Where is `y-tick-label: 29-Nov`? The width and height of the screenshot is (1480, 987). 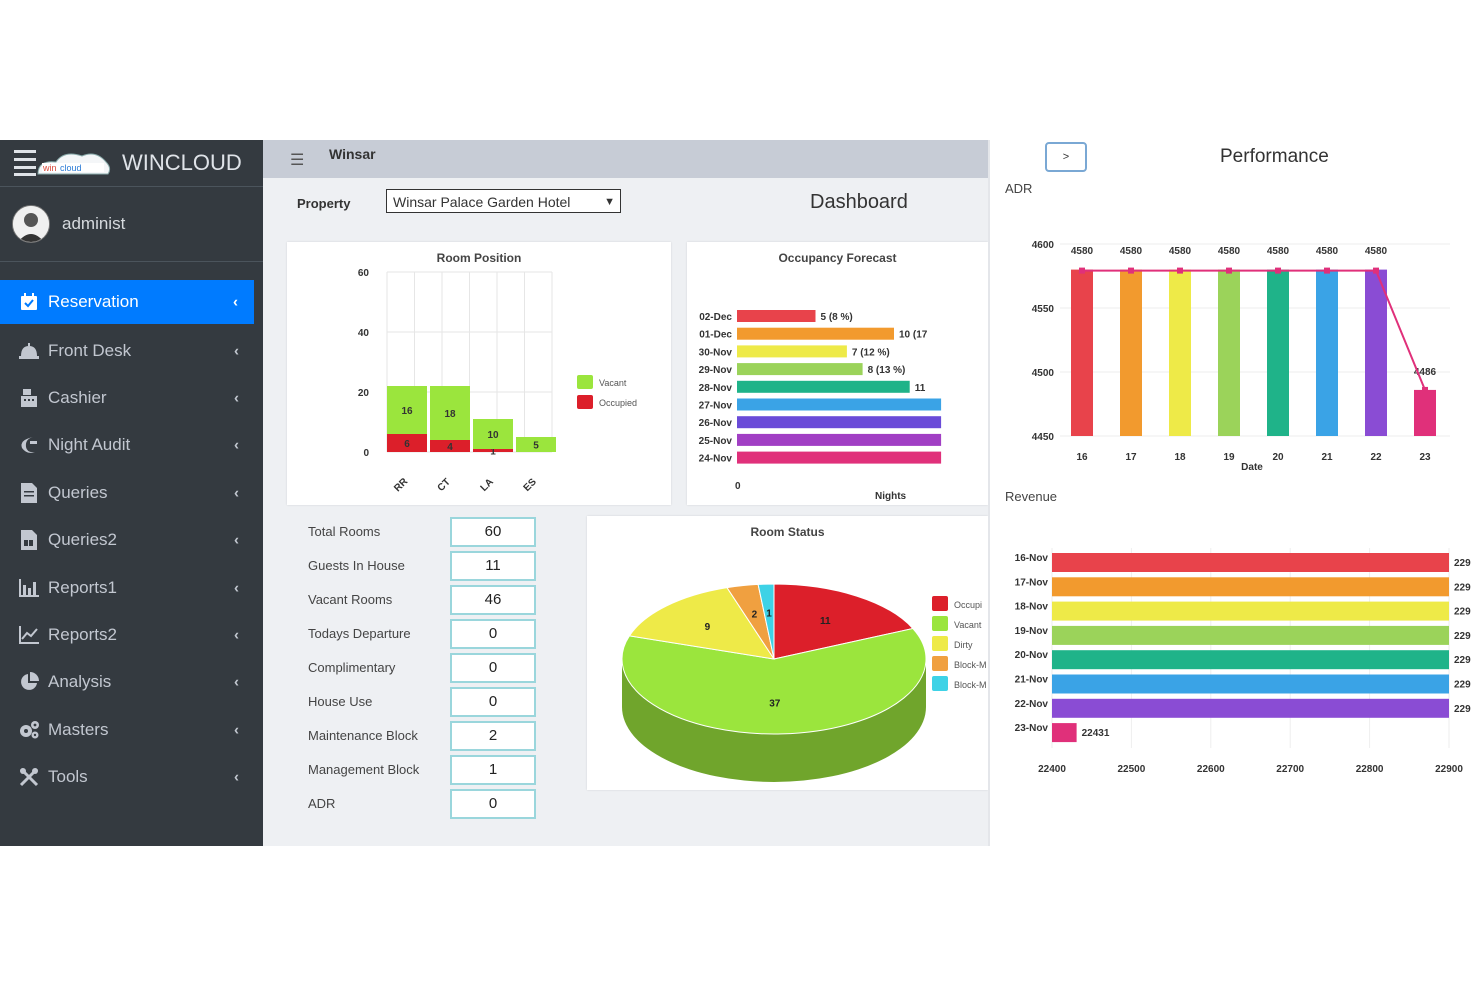
y-tick-label: 29-Nov is located at coordinates (716, 370).